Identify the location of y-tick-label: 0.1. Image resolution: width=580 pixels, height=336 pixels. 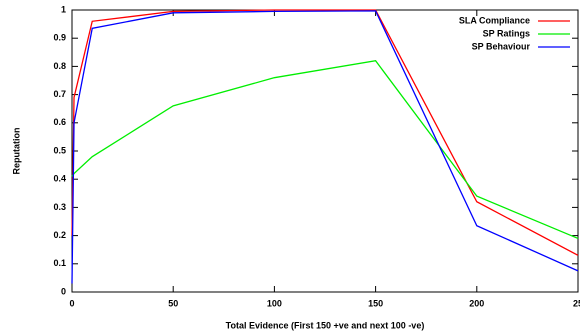
(59, 263).